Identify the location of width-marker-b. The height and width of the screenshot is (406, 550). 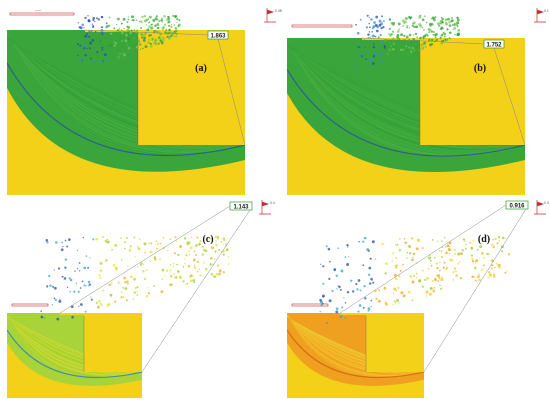
(322, 26).